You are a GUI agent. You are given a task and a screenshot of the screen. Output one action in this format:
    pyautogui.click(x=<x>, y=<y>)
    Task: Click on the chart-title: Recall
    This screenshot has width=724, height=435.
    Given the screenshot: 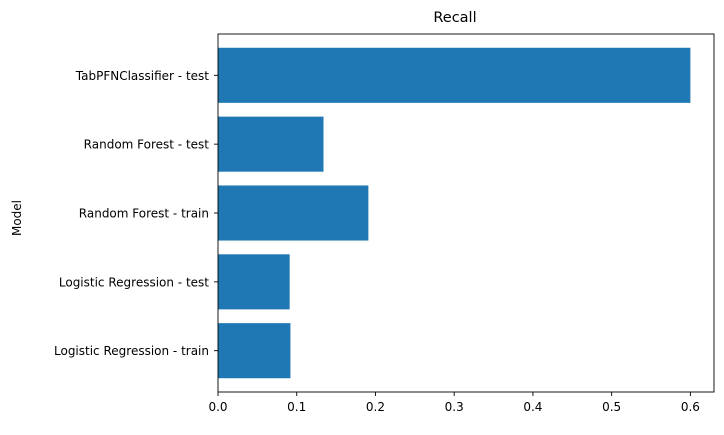 What is the action you would take?
    pyautogui.click(x=454, y=18)
    